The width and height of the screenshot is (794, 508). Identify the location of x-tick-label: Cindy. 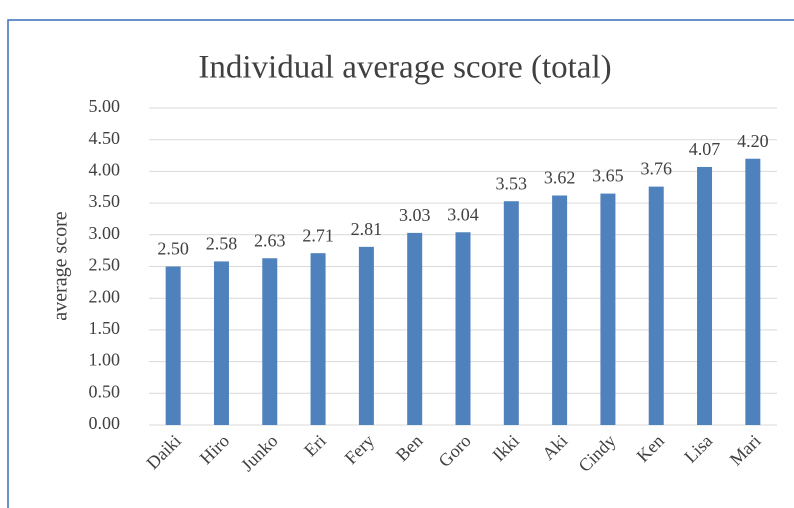
(596, 453).